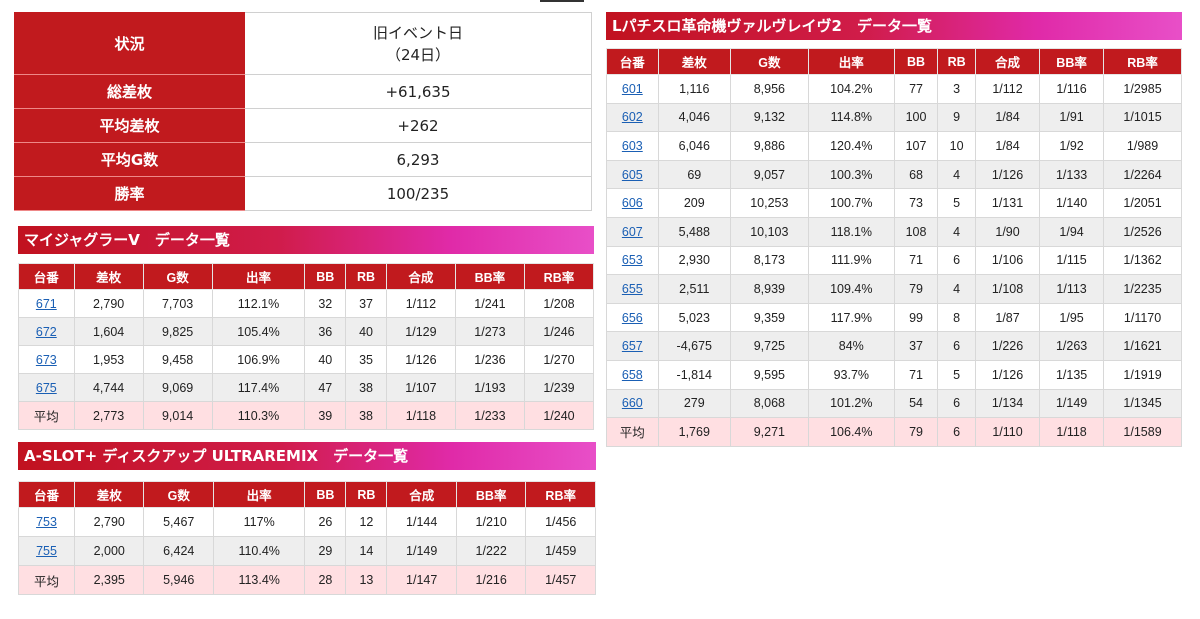  I want to click on table-cell: 40, so click(366, 331).